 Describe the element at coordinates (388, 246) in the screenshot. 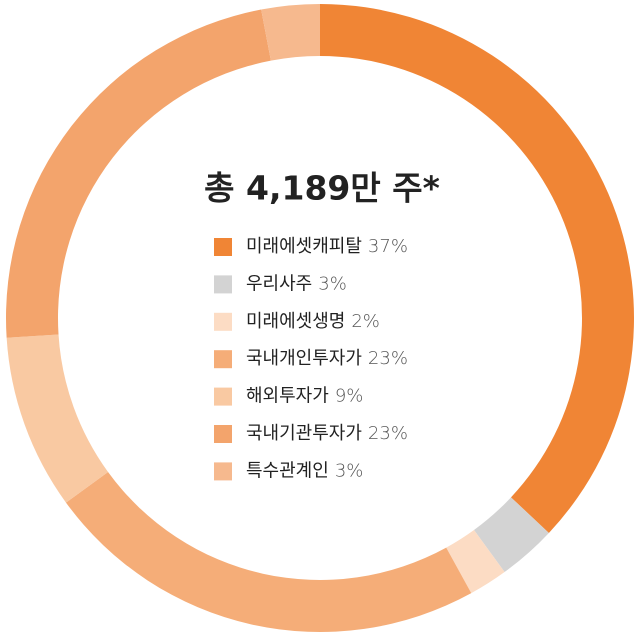

I see `legend-value: 37%` at that location.